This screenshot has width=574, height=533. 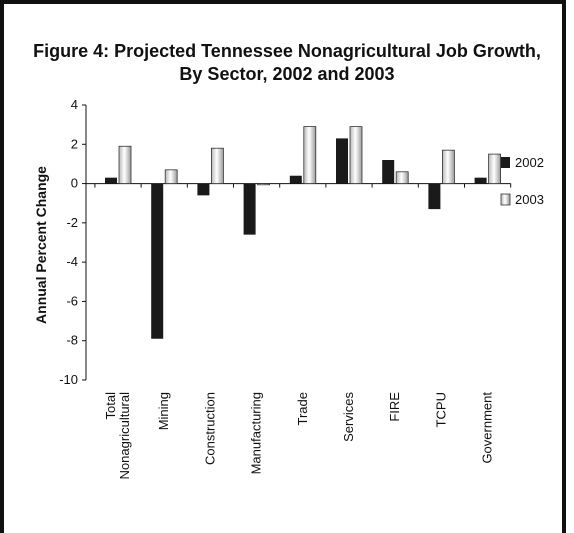 I want to click on bar-2002-fire, so click(x=388, y=172).